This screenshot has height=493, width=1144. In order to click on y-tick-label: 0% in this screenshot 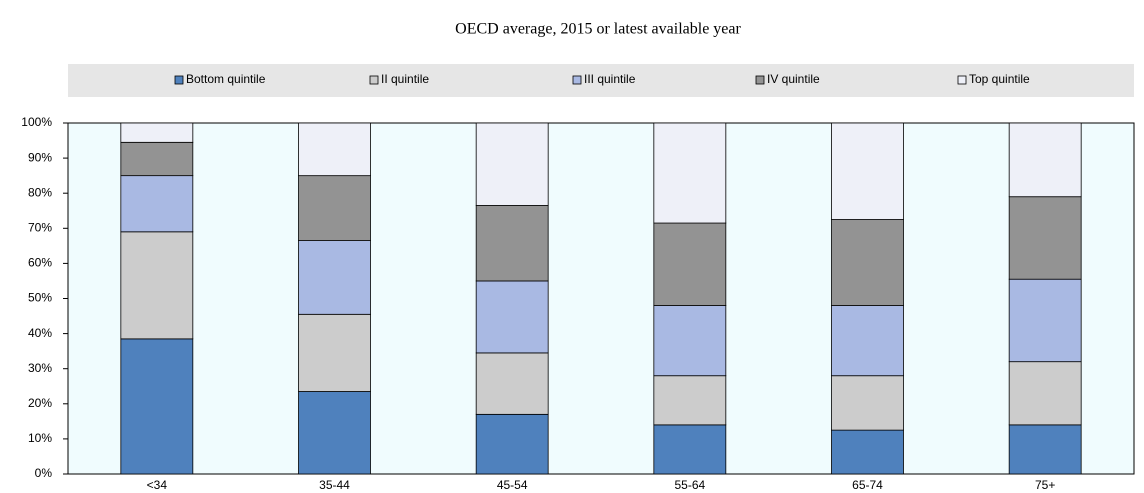, I will do `click(44, 473)`.